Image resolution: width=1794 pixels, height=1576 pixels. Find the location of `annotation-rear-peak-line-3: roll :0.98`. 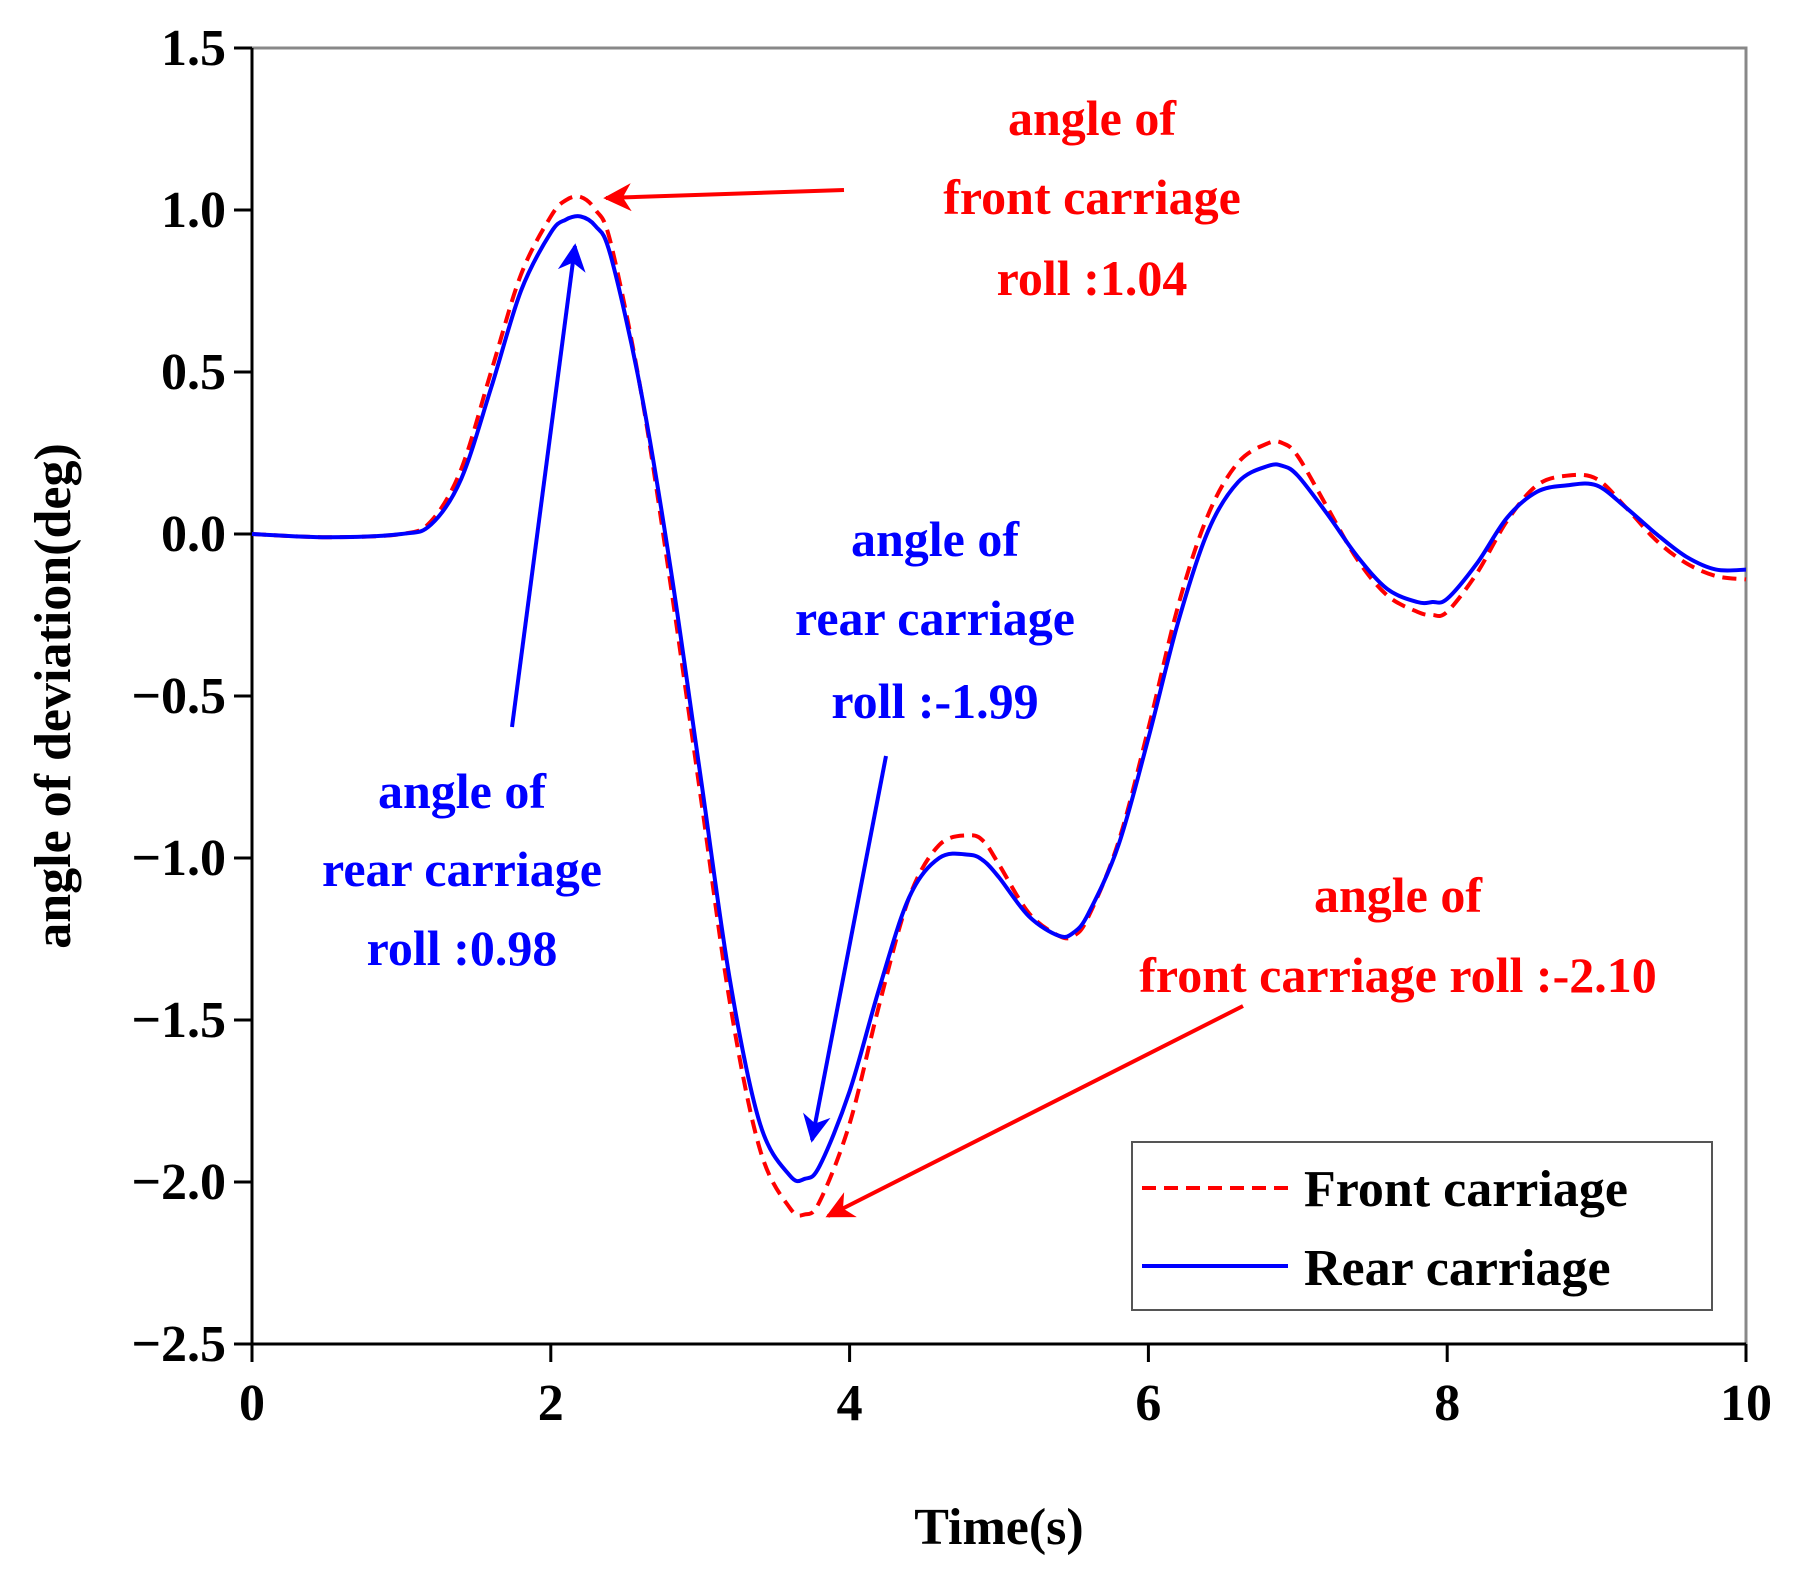

annotation-rear-peak-line-3: roll :0.98 is located at coordinates (462, 948).